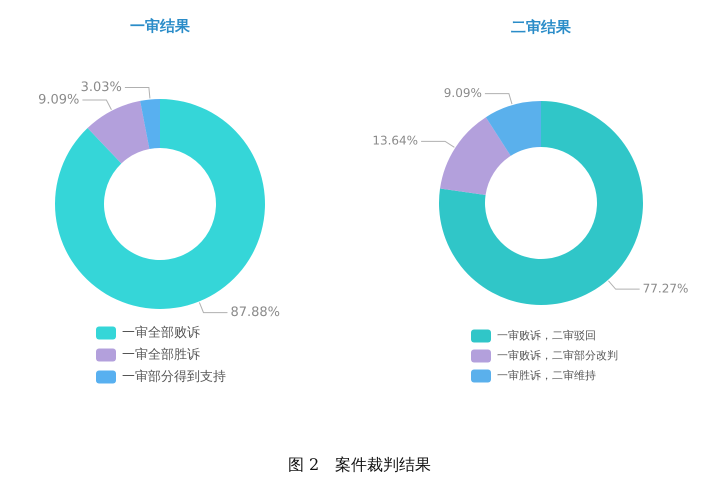  I want to click on legend-label: 一审胜诉，二审维持, so click(546, 375).